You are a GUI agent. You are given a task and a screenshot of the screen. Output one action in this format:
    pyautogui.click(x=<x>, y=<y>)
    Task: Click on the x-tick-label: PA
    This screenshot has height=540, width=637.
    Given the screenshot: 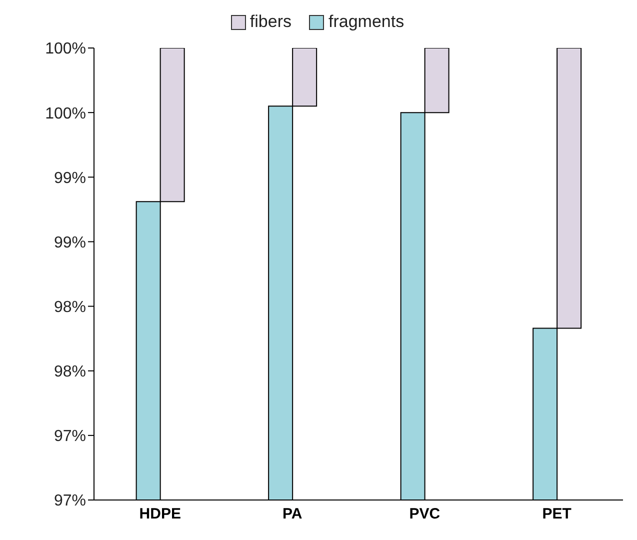 What is the action you would take?
    pyautogui.click(x=292, y=514)
    